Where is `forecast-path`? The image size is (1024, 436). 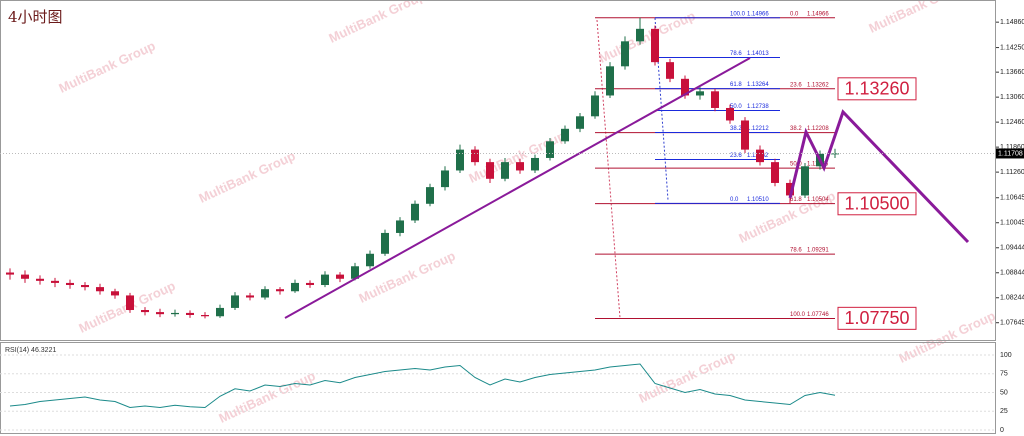 forecast-path is located at coordinates (879, 176).